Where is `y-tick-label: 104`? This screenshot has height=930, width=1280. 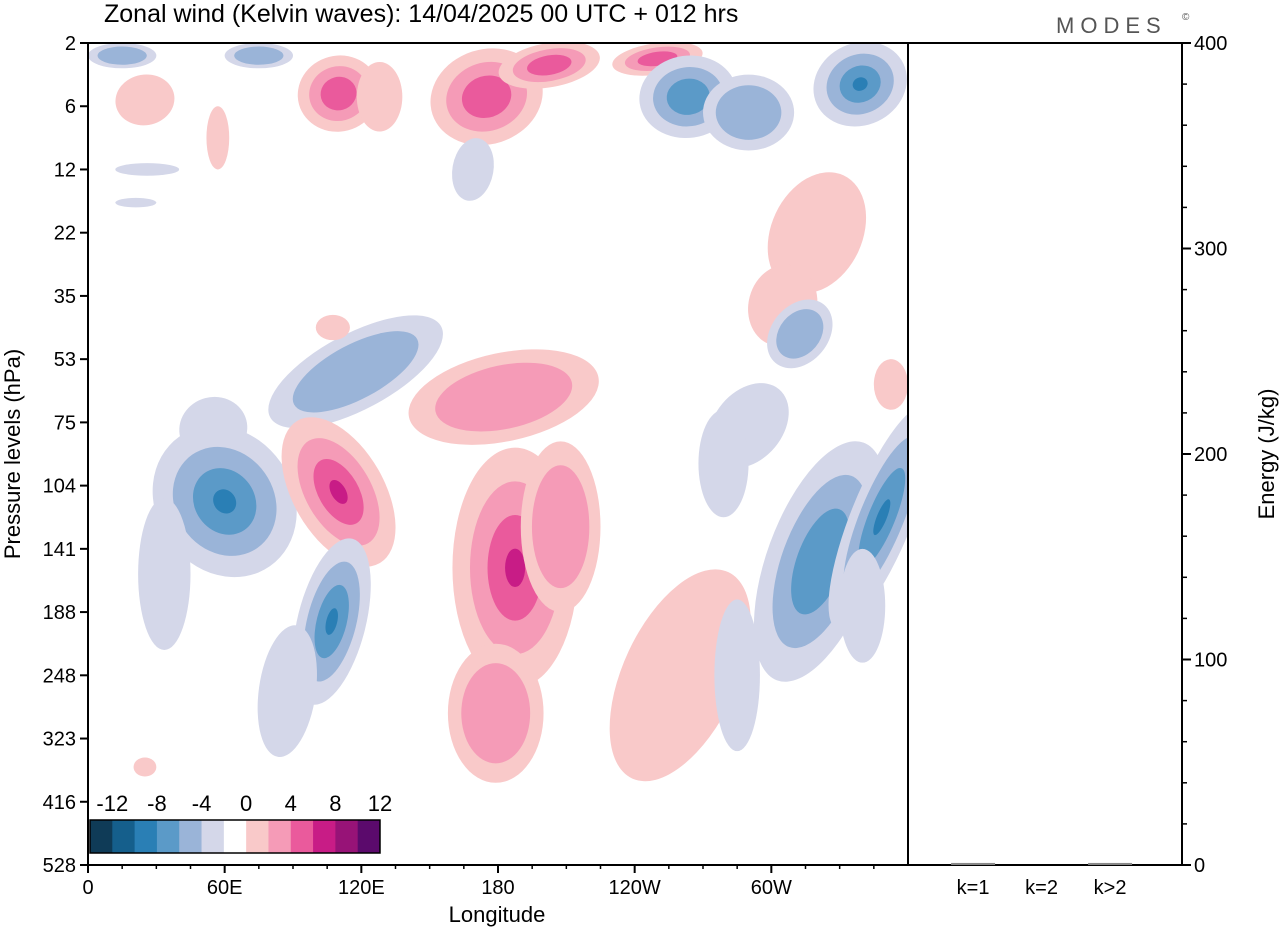 y-tick-label: 104 is located at coordinates (59, 487).